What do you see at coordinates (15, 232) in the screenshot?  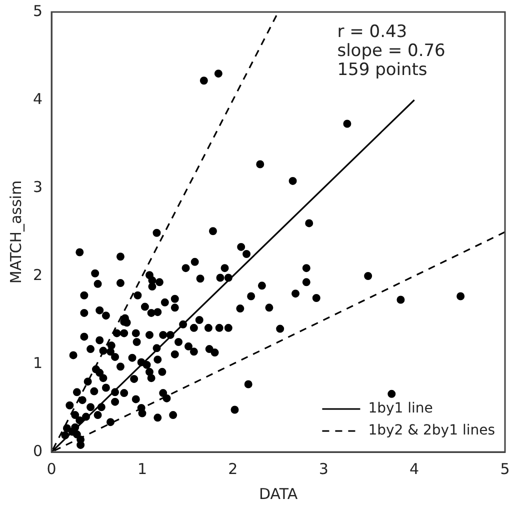 I see `y-axis-title: MATCH_assim` at bounding box center [15, 232].